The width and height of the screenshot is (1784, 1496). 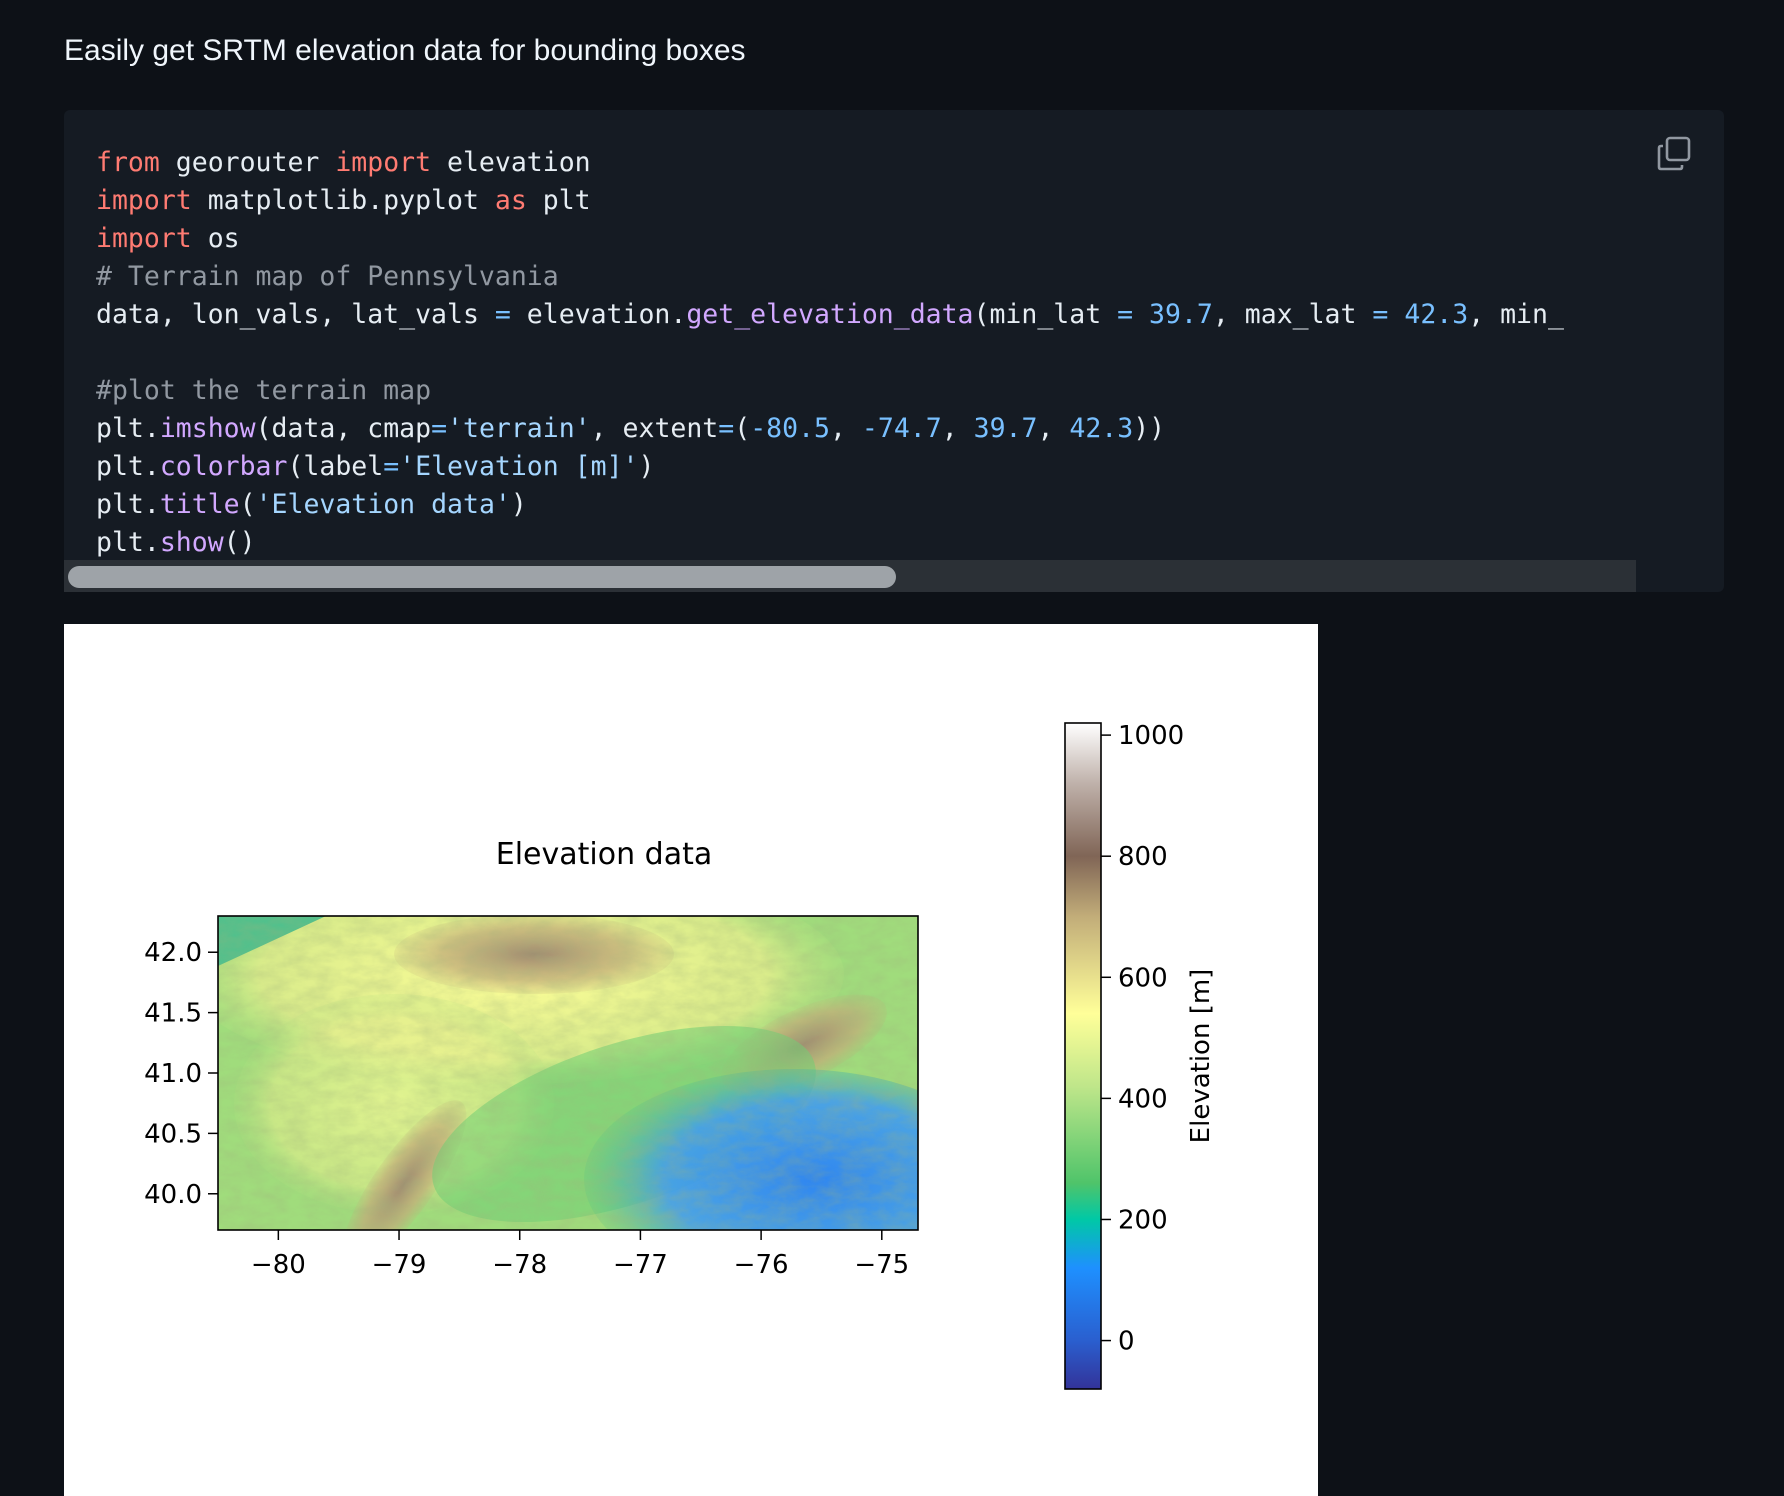 What do you see at coordinates (1083, 1056) in the screenshot?
I see `colorbar` at bounding box center [1083, 1056].